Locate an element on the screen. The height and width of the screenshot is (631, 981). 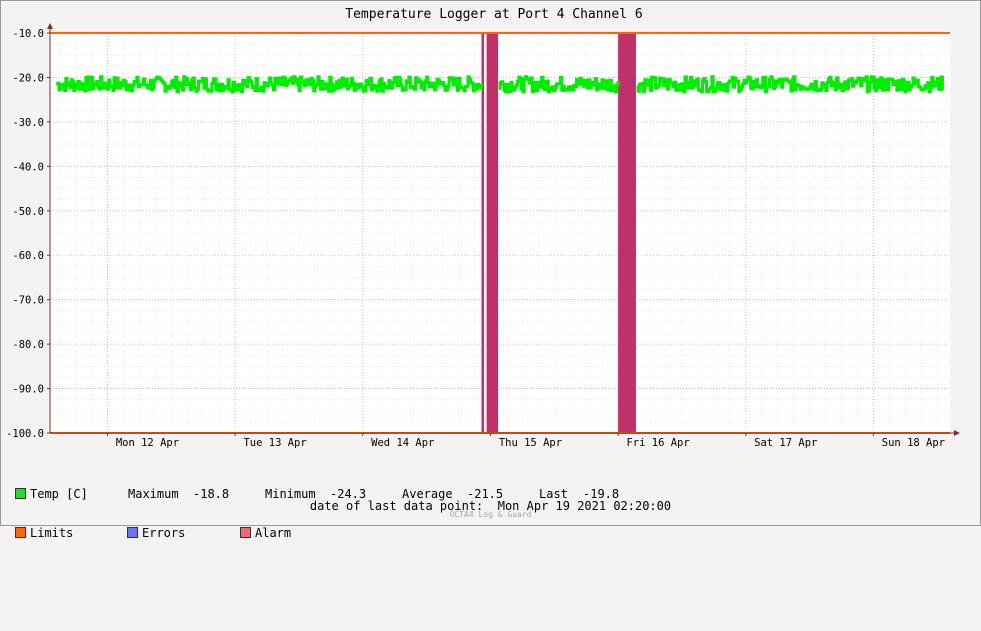
stat-last-value: -19.8 is located at coordinates (601, 494).